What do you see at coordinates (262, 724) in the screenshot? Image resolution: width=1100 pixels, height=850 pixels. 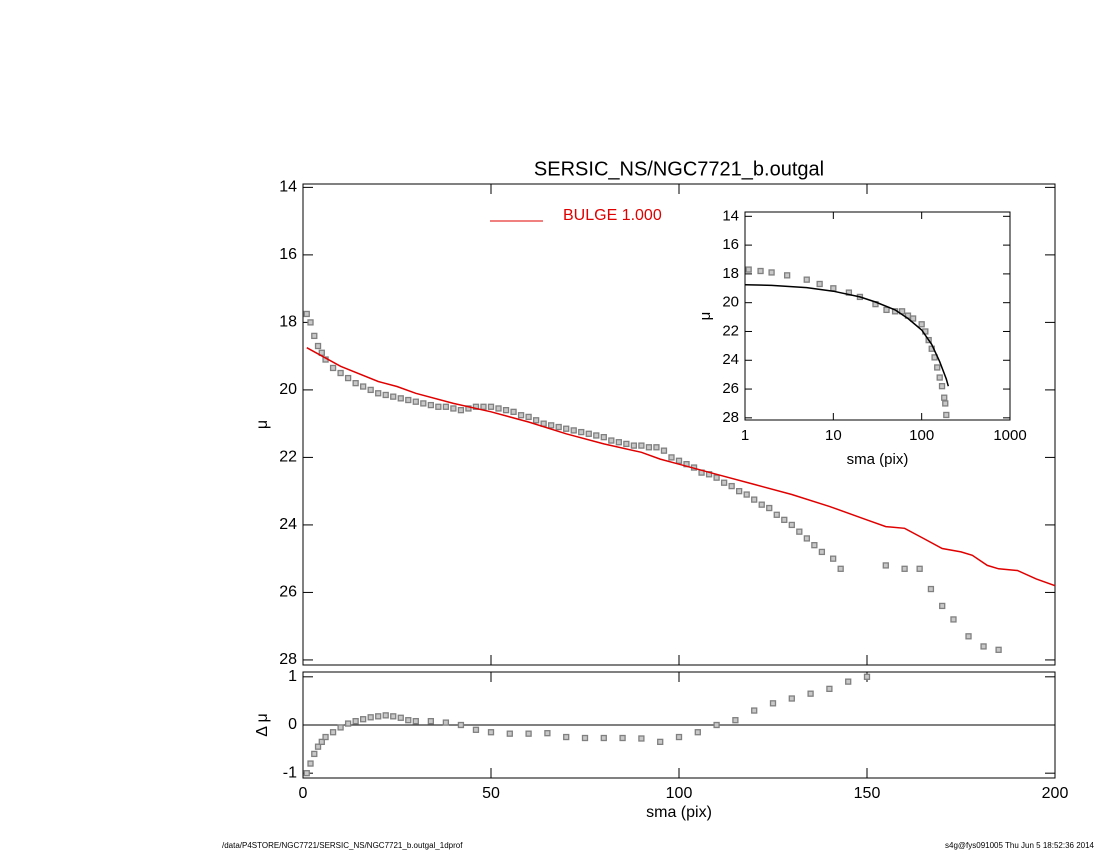 I see `y-axis-label: Δ μ` at bounding box center [262, 724].